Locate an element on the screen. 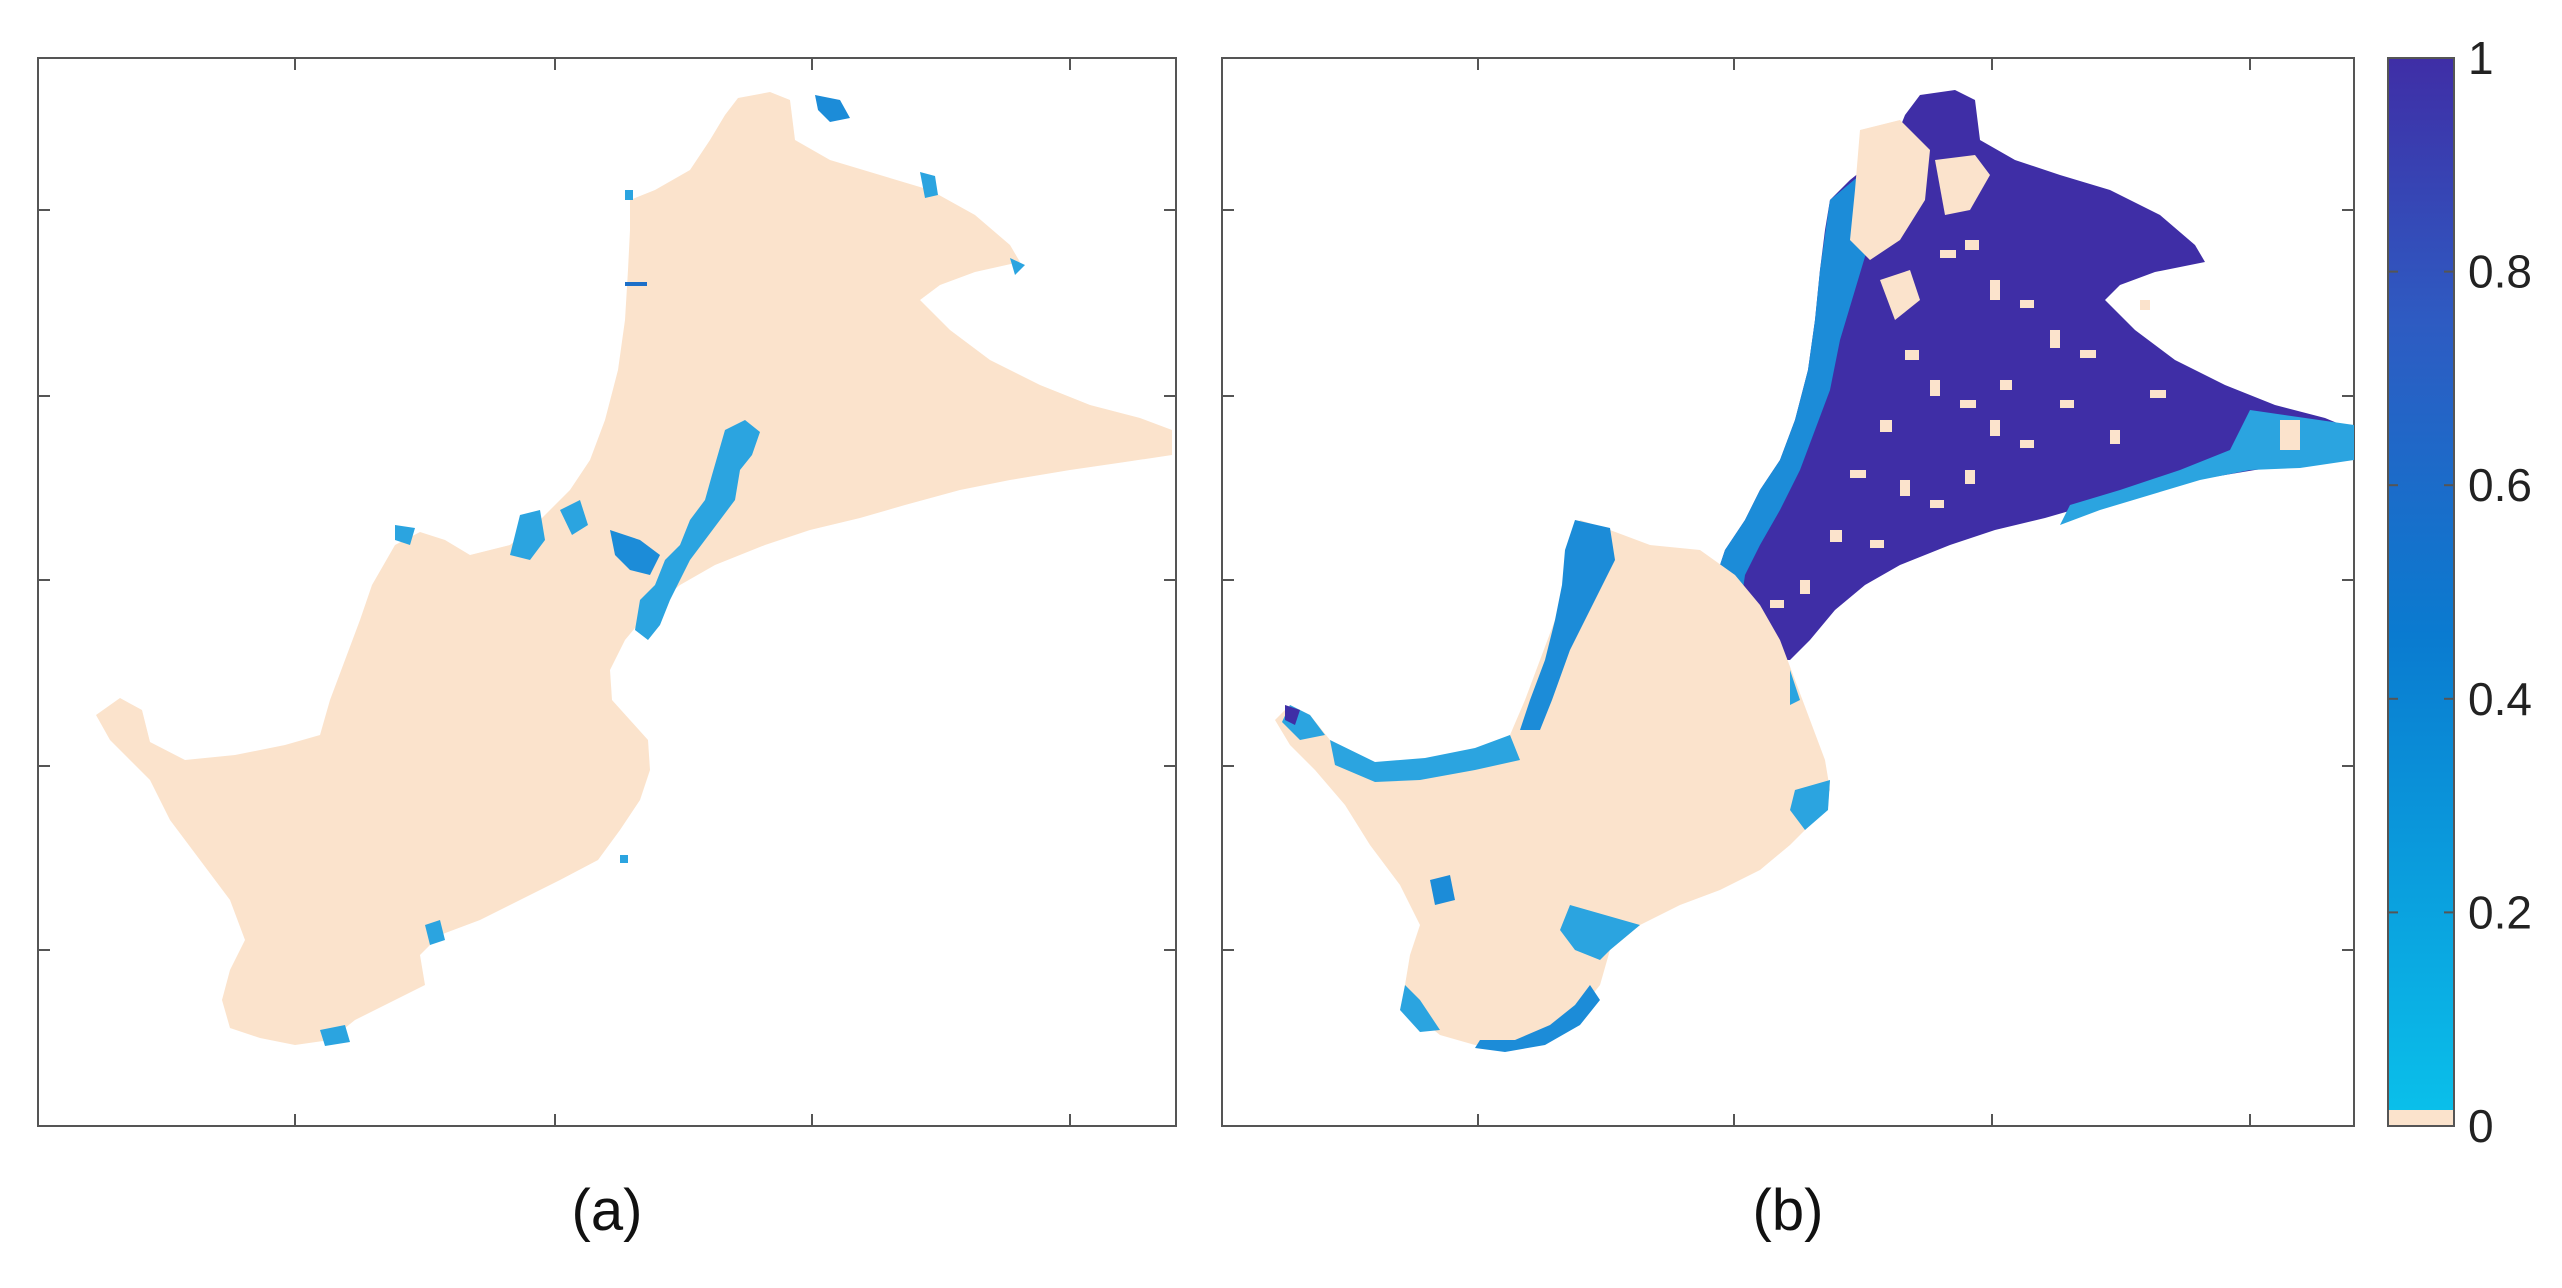 This screenshot has width=2562, height=1288. colorbar-tick-label: 0.8 is located at coordinates (2500, 272).